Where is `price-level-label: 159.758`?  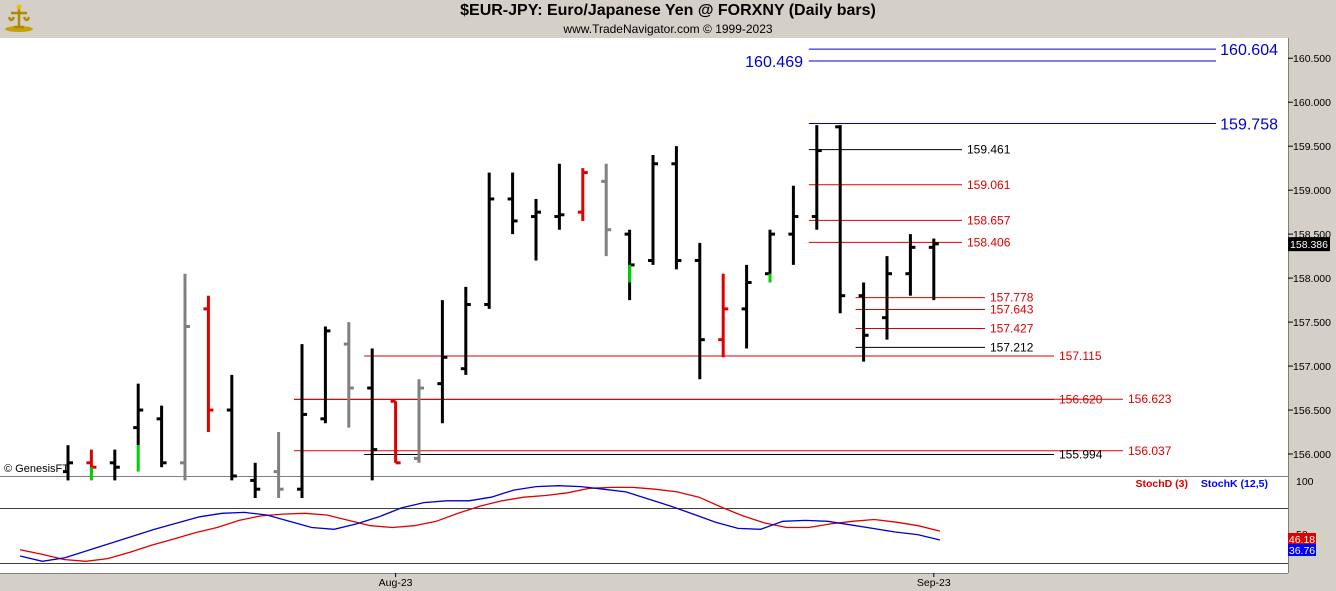 price-level-label: 159.758 is located at coordinates (1249, 124).